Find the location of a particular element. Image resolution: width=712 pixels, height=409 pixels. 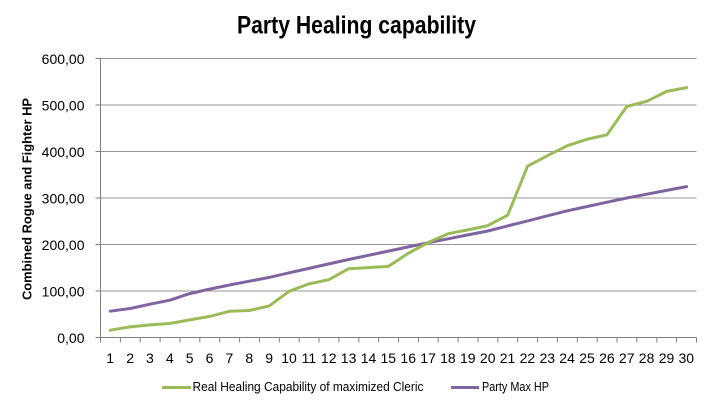

svg-text: 8 is located at coordinates (249, 358).